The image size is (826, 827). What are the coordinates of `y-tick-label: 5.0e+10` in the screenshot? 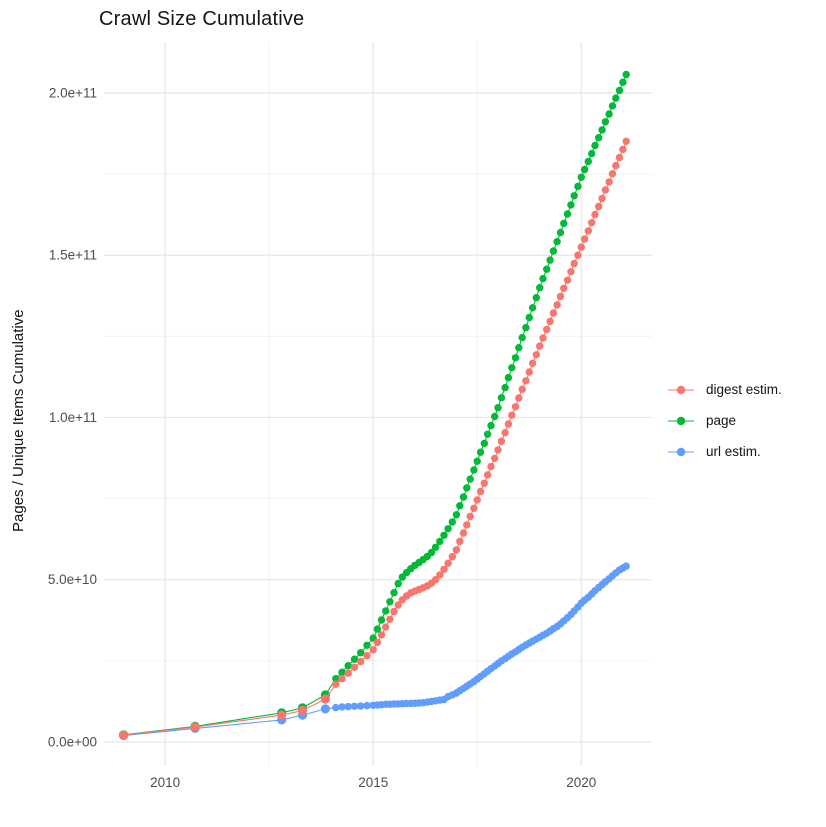 It's located at (72, 579).